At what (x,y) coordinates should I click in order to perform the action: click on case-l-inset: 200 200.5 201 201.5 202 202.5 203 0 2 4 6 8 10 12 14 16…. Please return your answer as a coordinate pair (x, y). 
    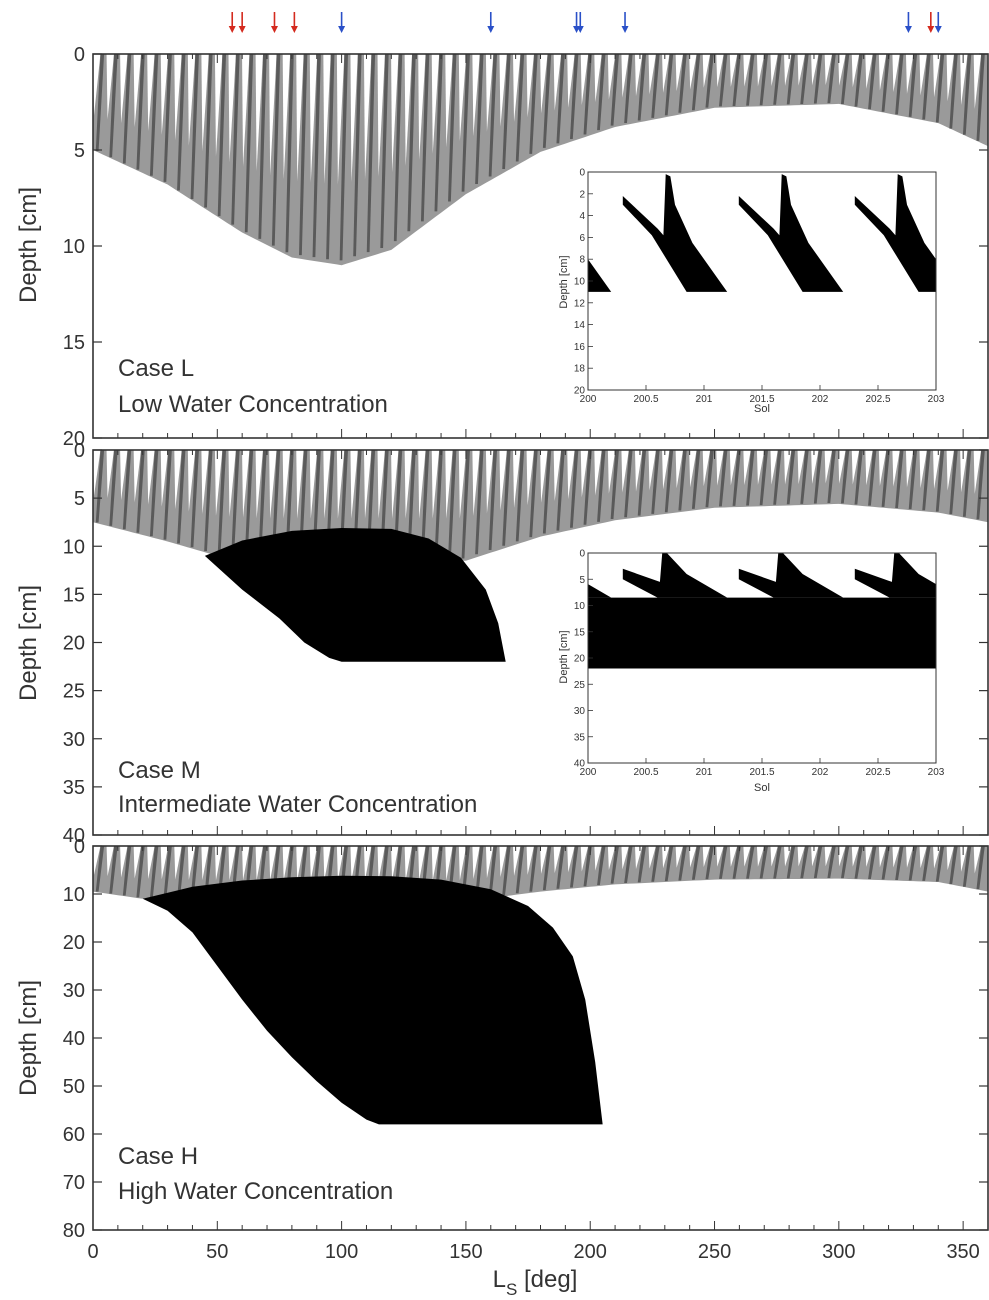
    Looking at the image, I should click on (751, 292).